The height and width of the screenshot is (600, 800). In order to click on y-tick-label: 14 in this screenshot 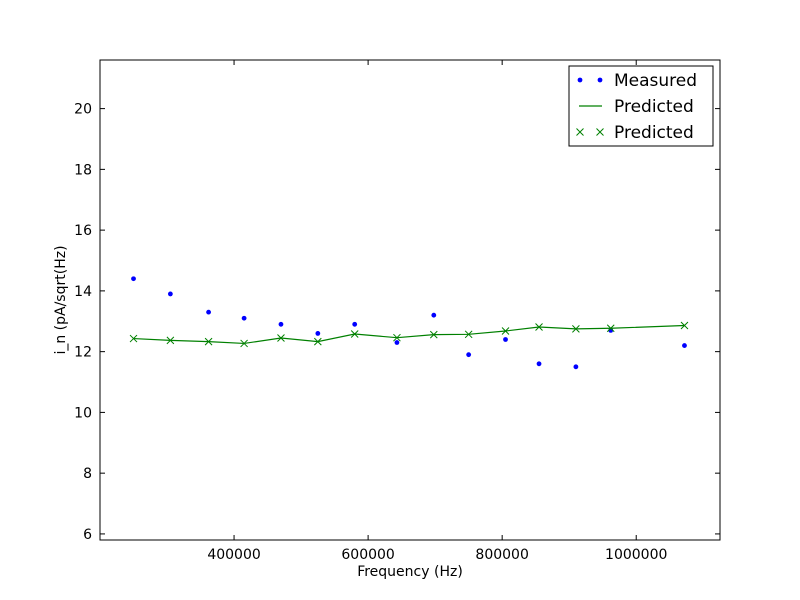, I will do `click(83, 292)`.